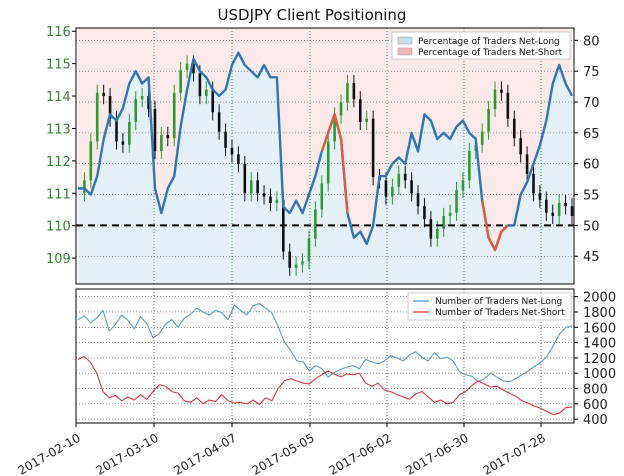 This screenshot has height=476, width=624. I want to click on count-tick-label: 1000, so click(599, 374).